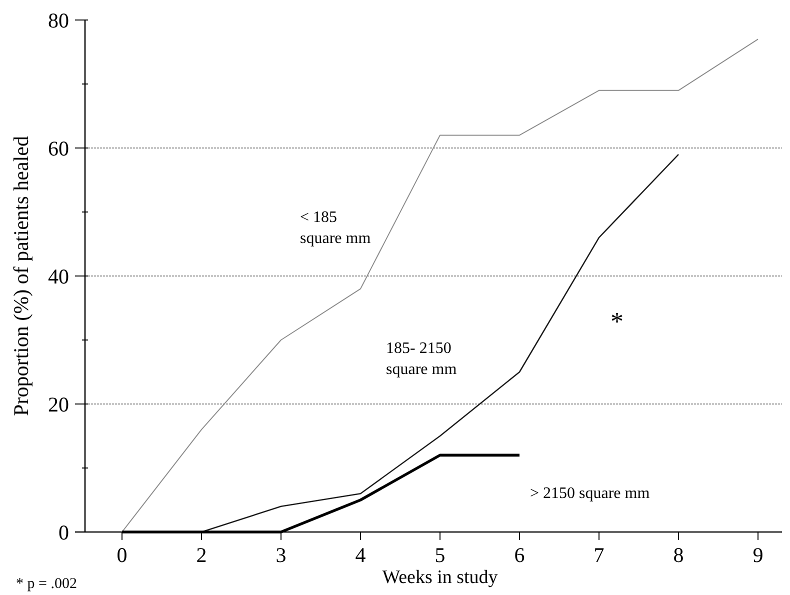 The image size is (790, 595). What do you see at coordinates (422, 359) in the screenshot?
I see `text: 185- 2150 square mm` at bounding box center [422, 359].